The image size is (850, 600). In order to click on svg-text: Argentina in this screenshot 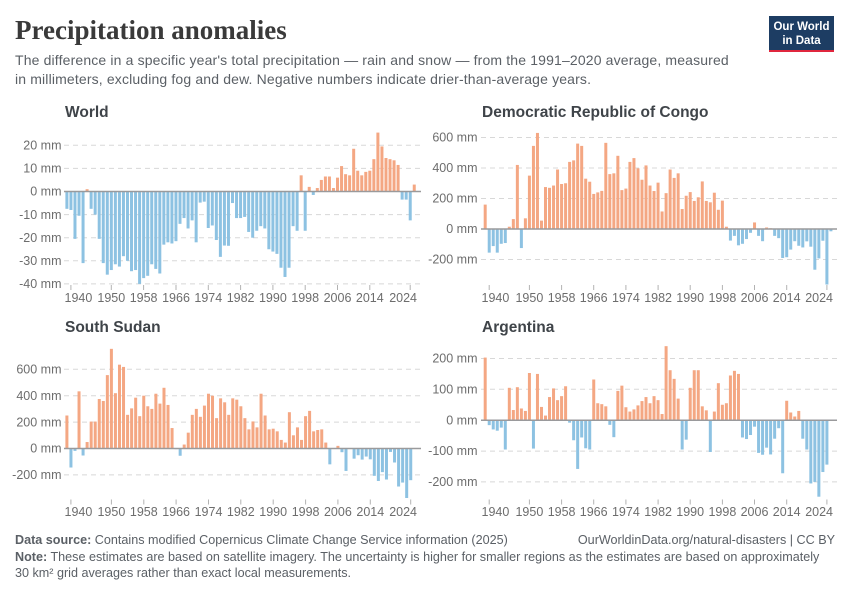, I will do `click(518, 327)`.